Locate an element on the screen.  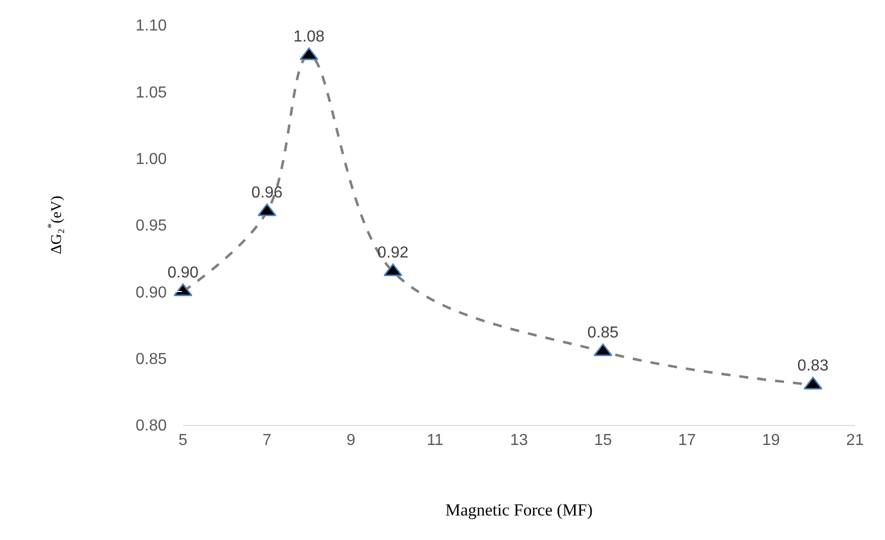
x-tick-label: 21 is located at coordinates (855, 441).